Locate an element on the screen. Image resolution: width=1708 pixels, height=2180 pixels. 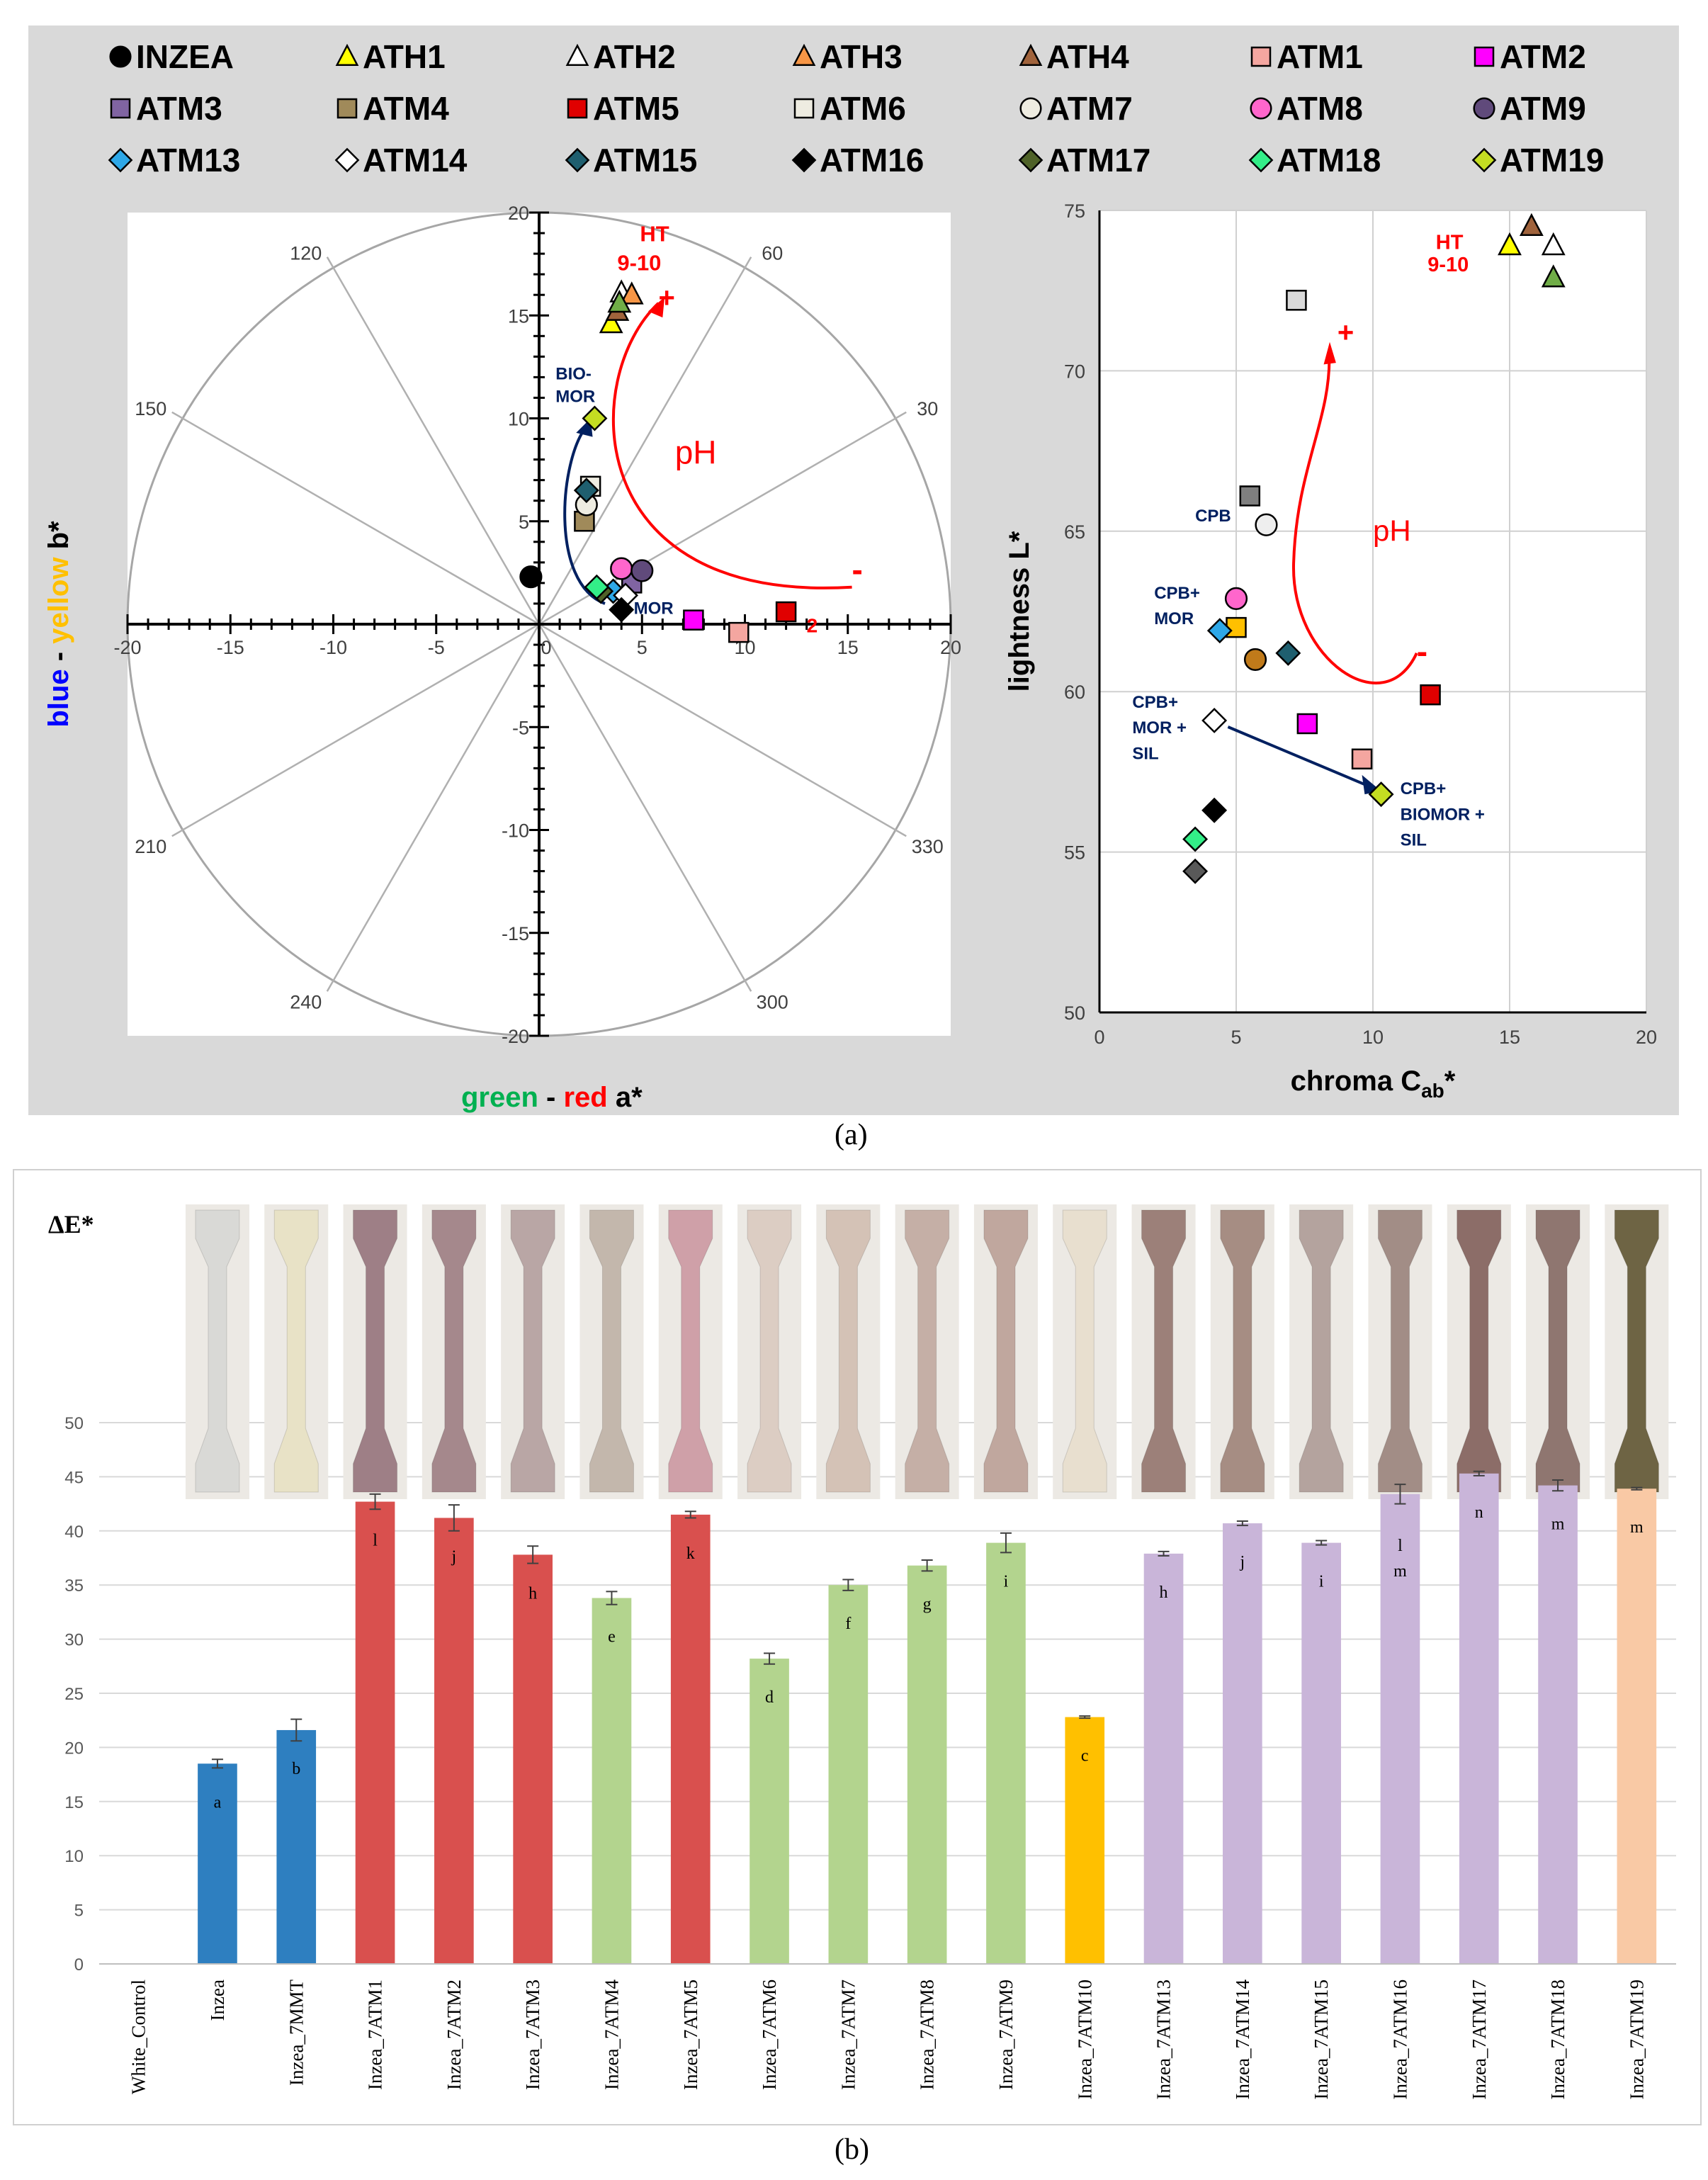
significance-letter: m is located at coordinates (1558, 1524).